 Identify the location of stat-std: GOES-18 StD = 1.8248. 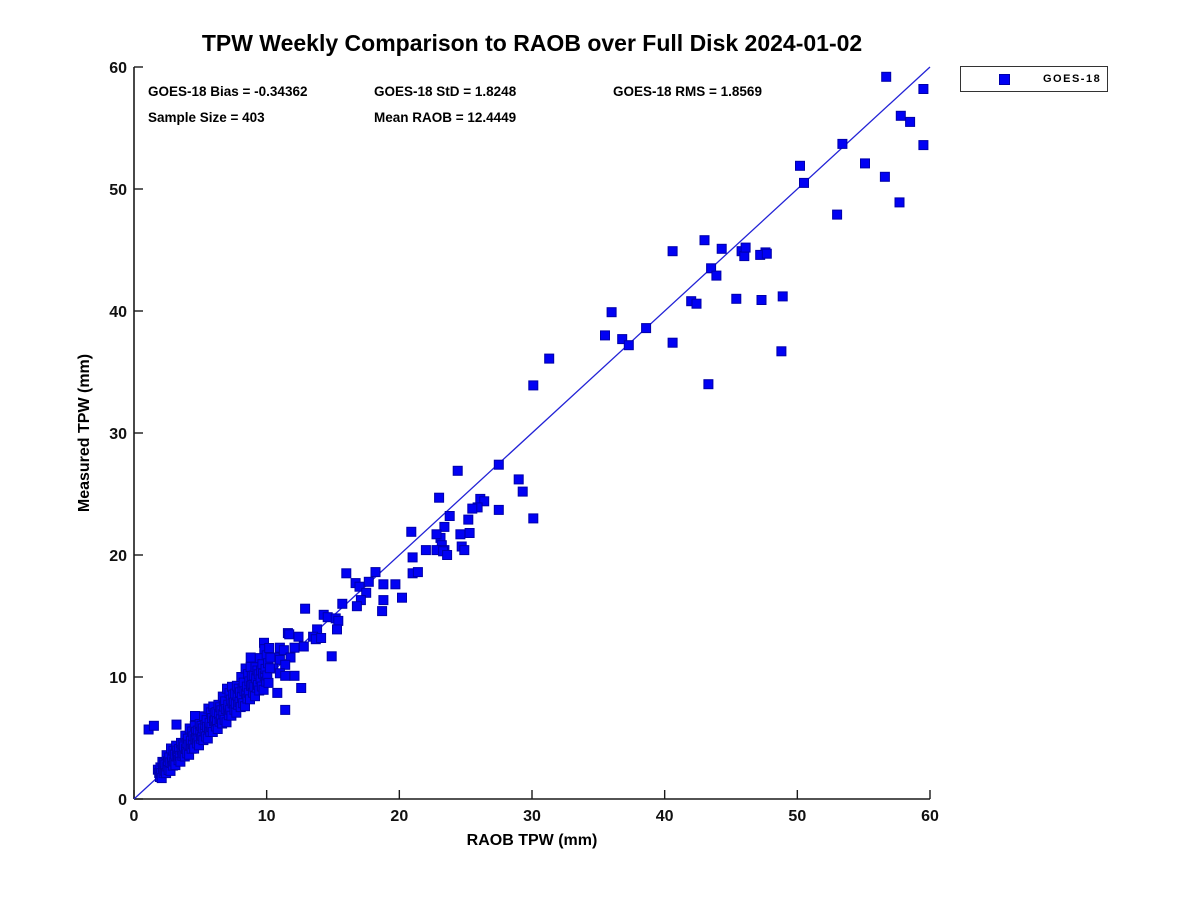
(445, 91).